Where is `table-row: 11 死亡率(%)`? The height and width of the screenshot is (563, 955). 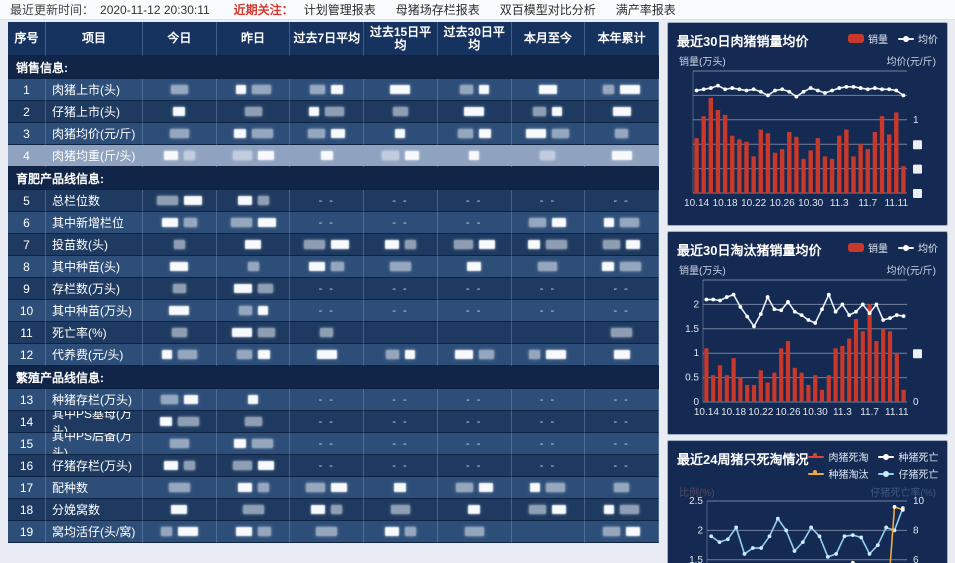 table-row: 11 死亡率(%) is located at coordinates (333, 333).